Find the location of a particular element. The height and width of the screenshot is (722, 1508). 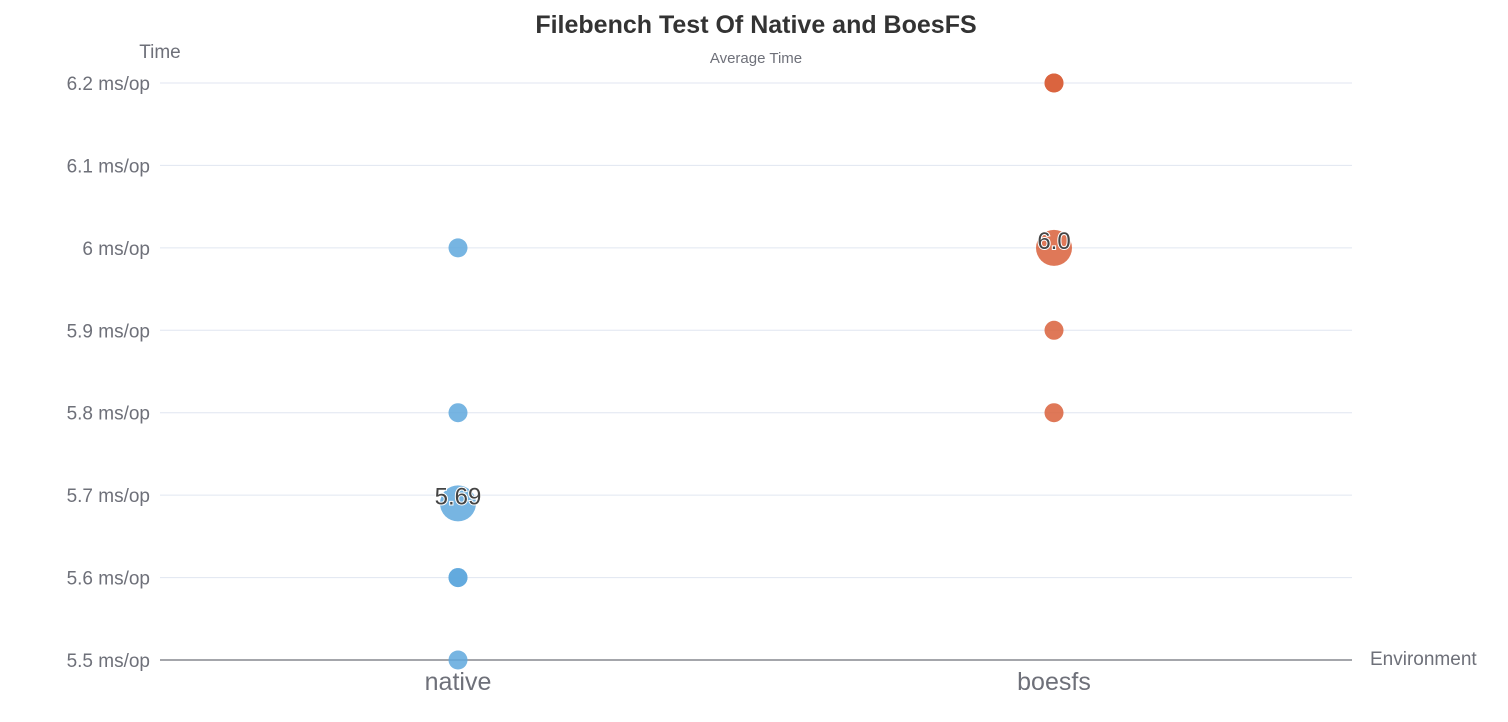

average-mark-native is located at coordinates (458, 503).